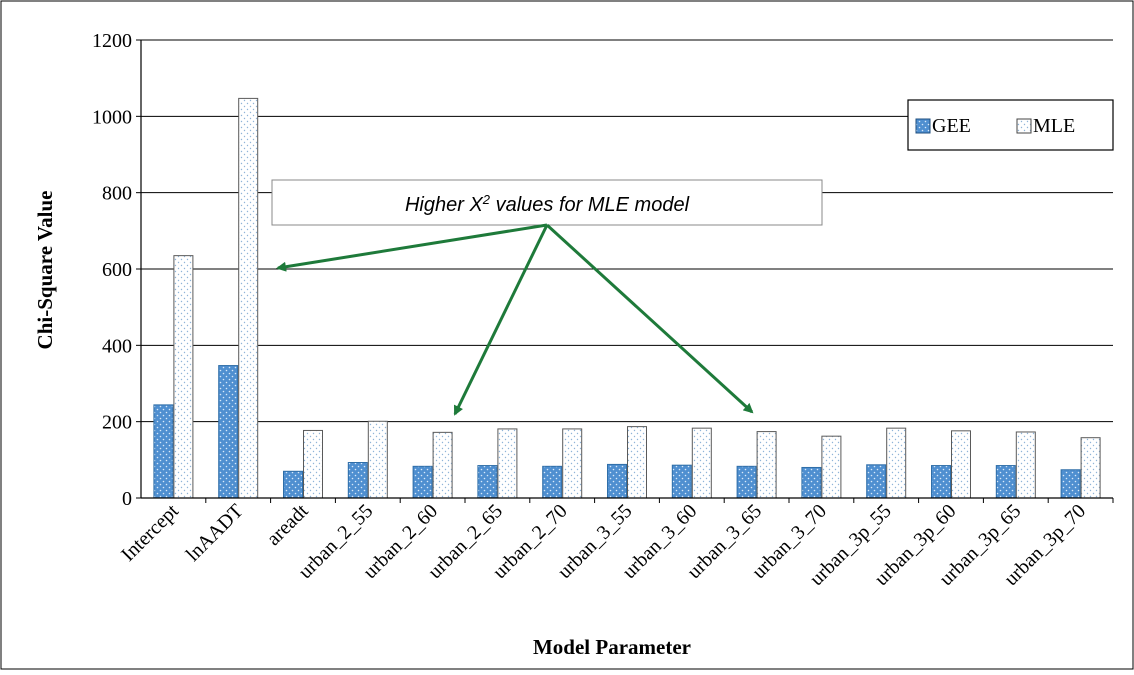 The image size is (1134, 675). I want to click on x-axis-title: Model Parameter, so click(612, 647).